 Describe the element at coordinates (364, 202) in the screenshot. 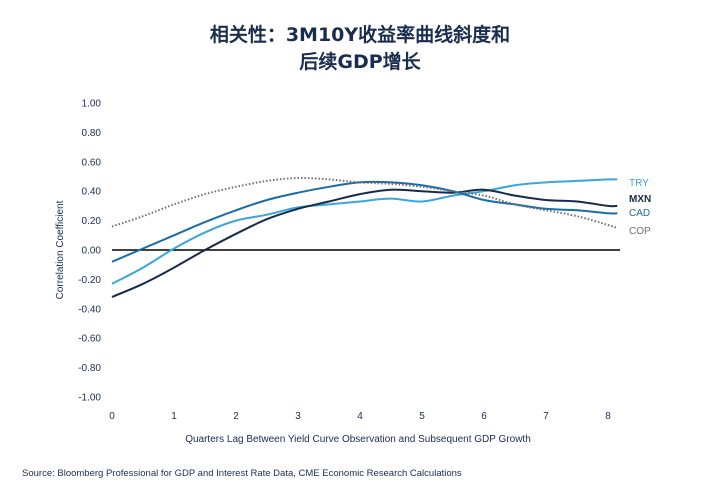

I see `series-line-cop` at that location.